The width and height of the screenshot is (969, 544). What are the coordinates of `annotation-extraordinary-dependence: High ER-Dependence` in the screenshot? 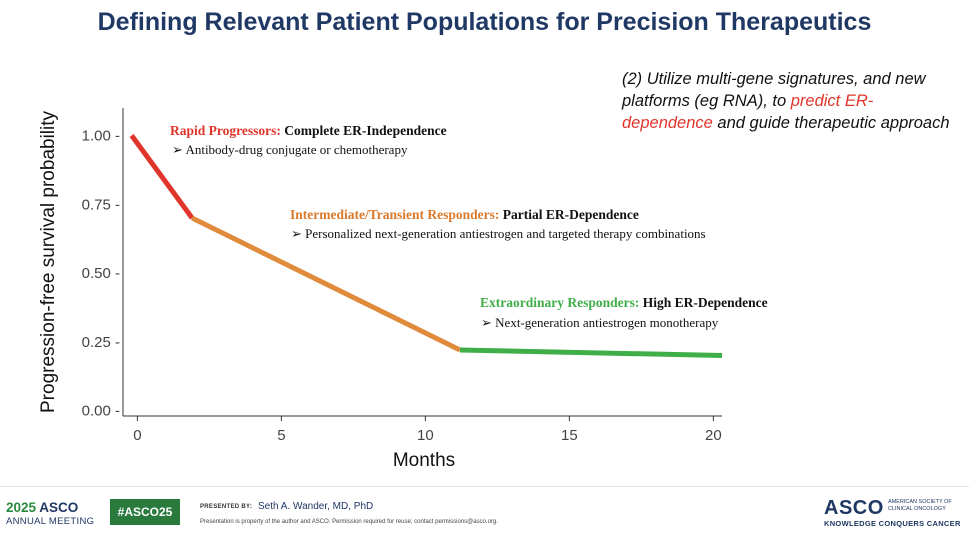 It's located at (705, 302).